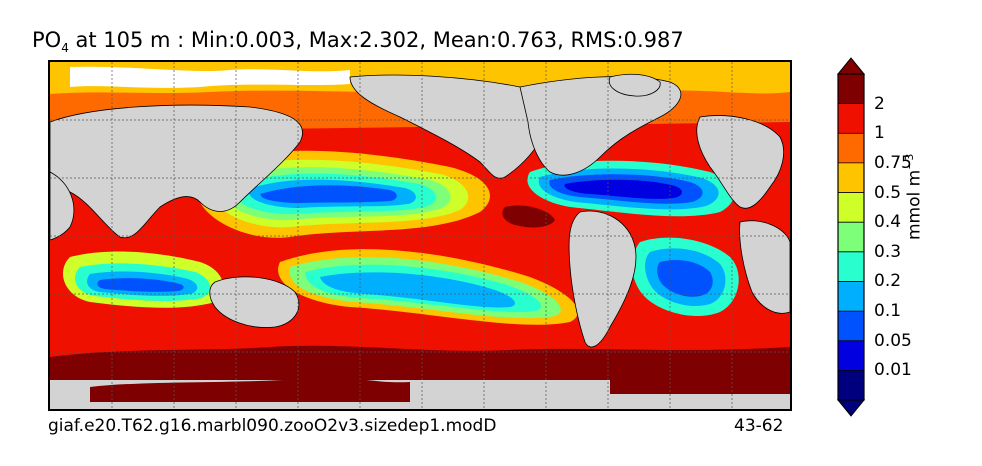  Describe the element at coordinates (450, 126) in the screenshot. I see `north-america-west` at that location.